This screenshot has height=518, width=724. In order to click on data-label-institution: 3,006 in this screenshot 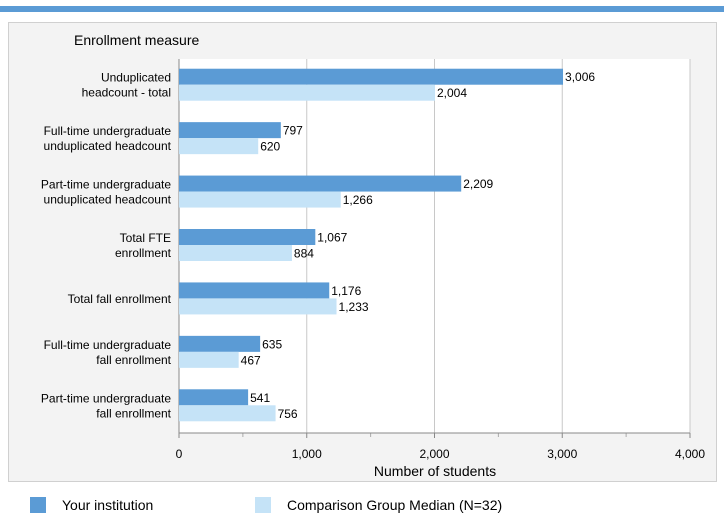, I will do `click(580, 77)`.